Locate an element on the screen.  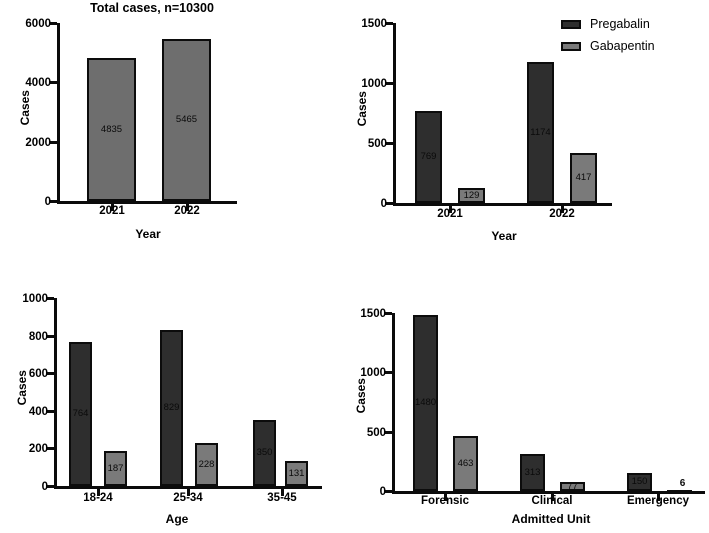
bar-value-label: 5465 is located at coordinates (186, 120).